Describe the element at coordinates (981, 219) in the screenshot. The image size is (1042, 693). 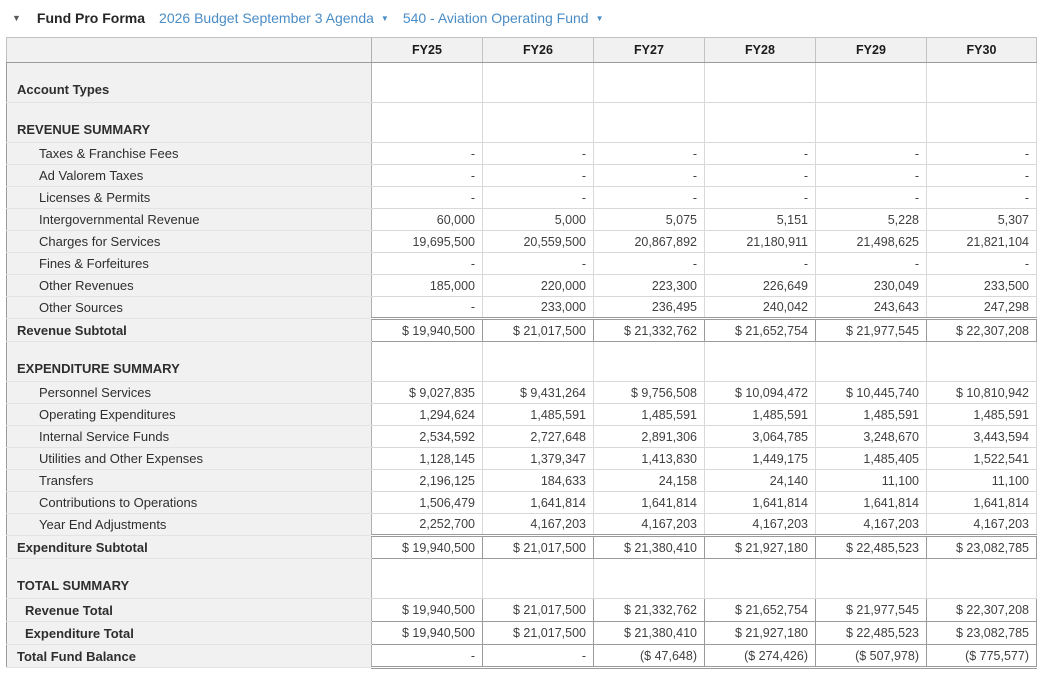
I see `value-cell: 5,307` at that location.